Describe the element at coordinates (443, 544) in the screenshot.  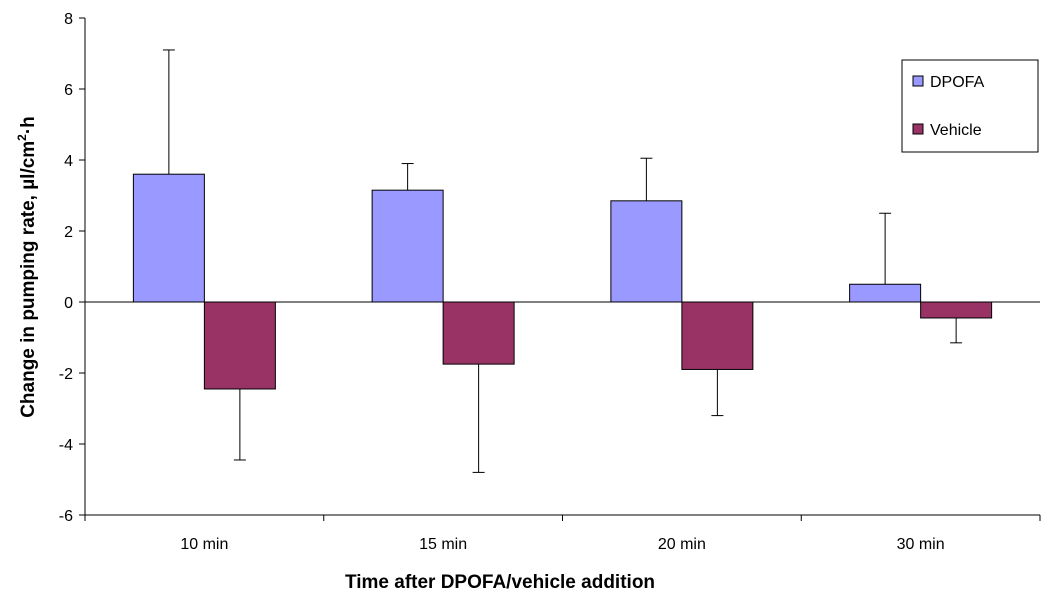
I see `x-tick-label-1: 15 min` at that location.